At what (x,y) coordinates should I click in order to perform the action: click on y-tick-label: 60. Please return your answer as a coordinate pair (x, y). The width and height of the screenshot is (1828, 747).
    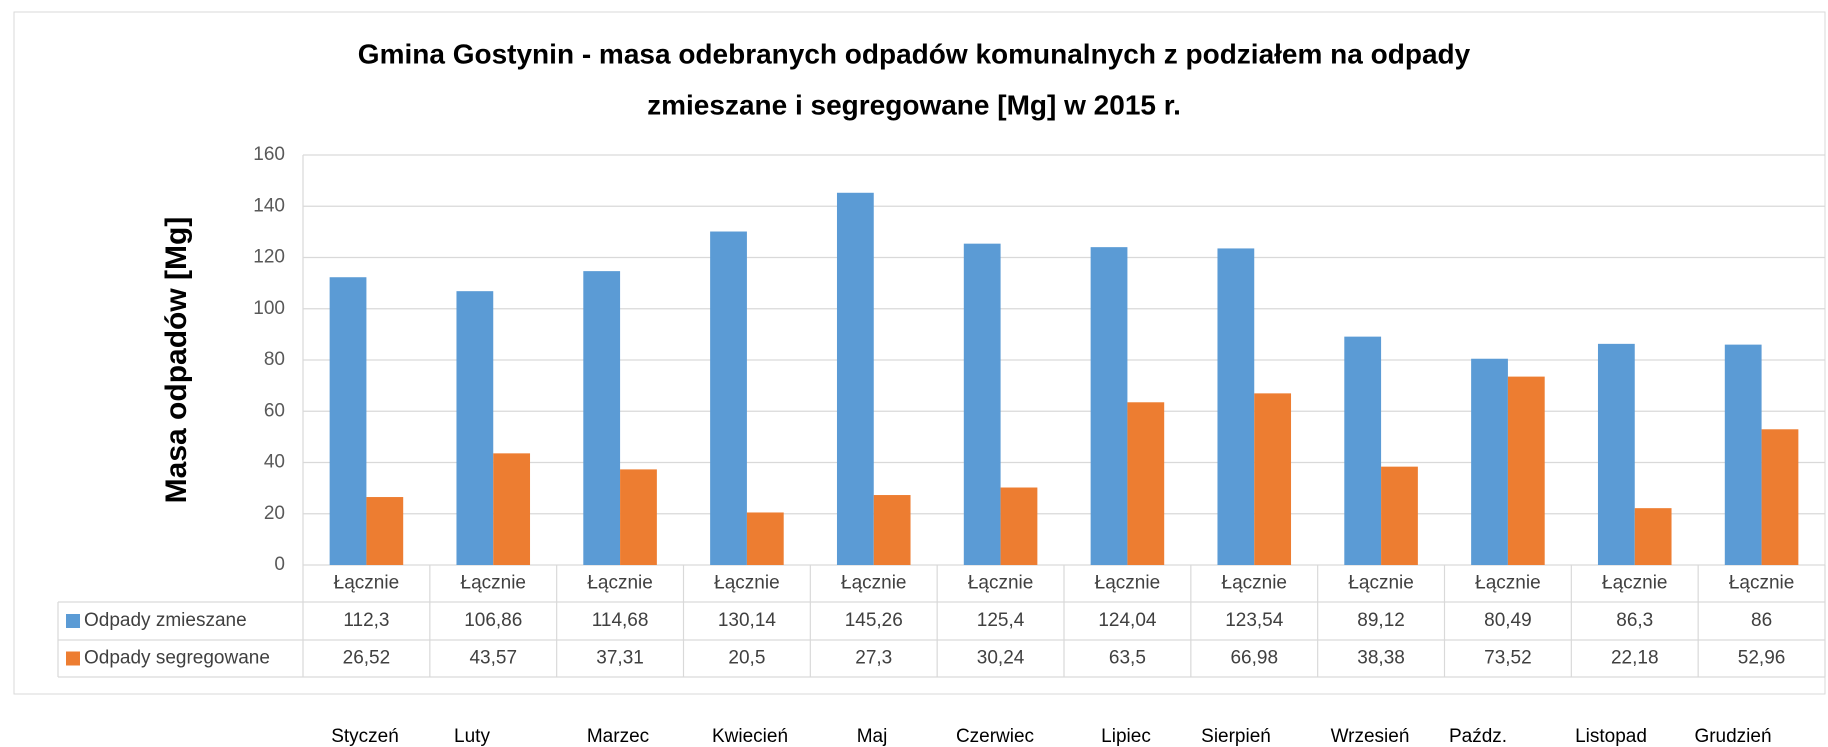
    Looking at the image, I should click on (274, 410).